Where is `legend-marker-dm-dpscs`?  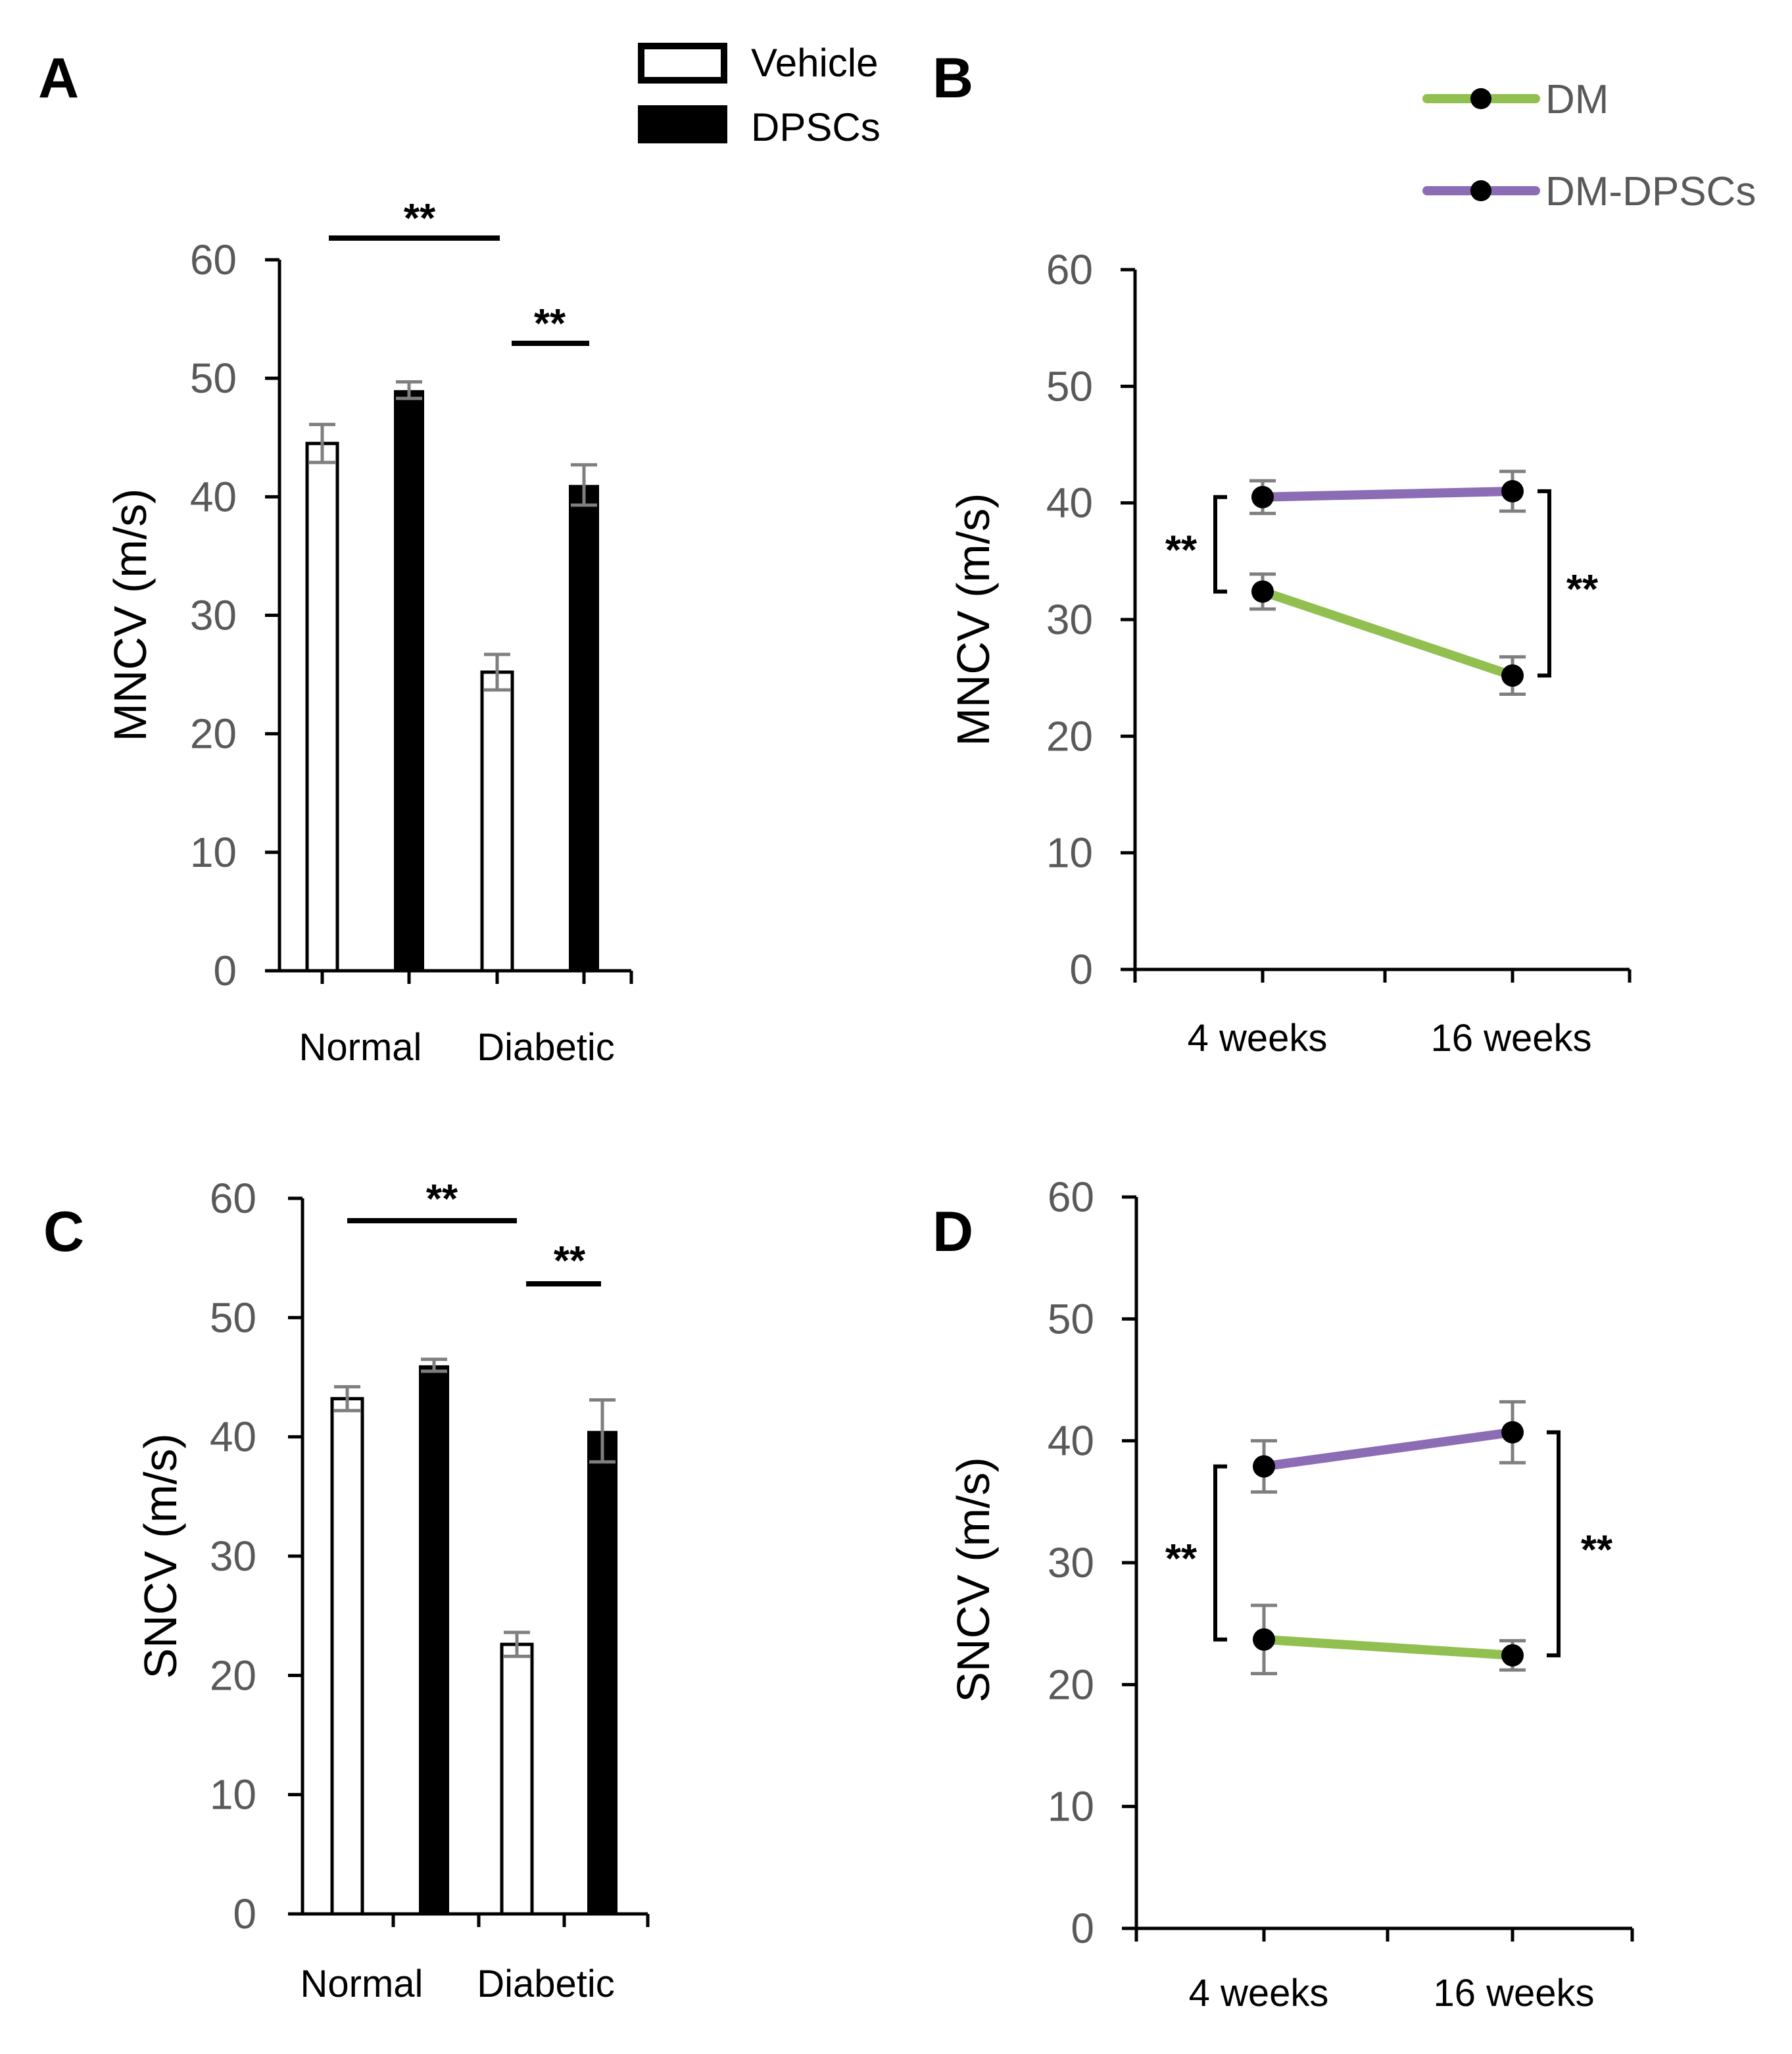 legend-marker-dm-dpscs is located at coordinates (1480, 190).